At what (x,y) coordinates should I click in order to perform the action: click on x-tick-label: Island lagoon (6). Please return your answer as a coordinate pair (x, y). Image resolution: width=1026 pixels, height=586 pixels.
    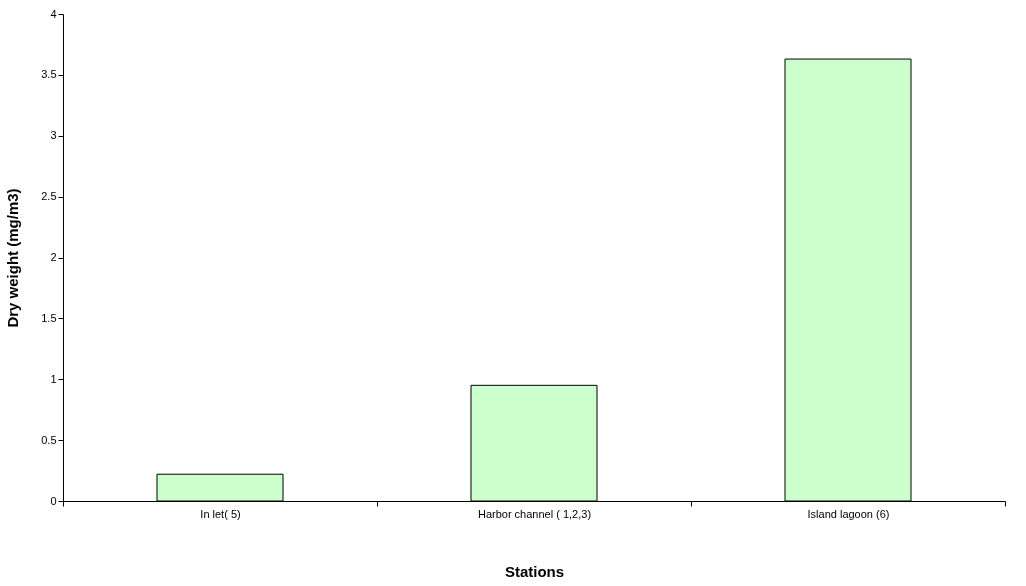
    Looking at the image, I should click on (848, 513).